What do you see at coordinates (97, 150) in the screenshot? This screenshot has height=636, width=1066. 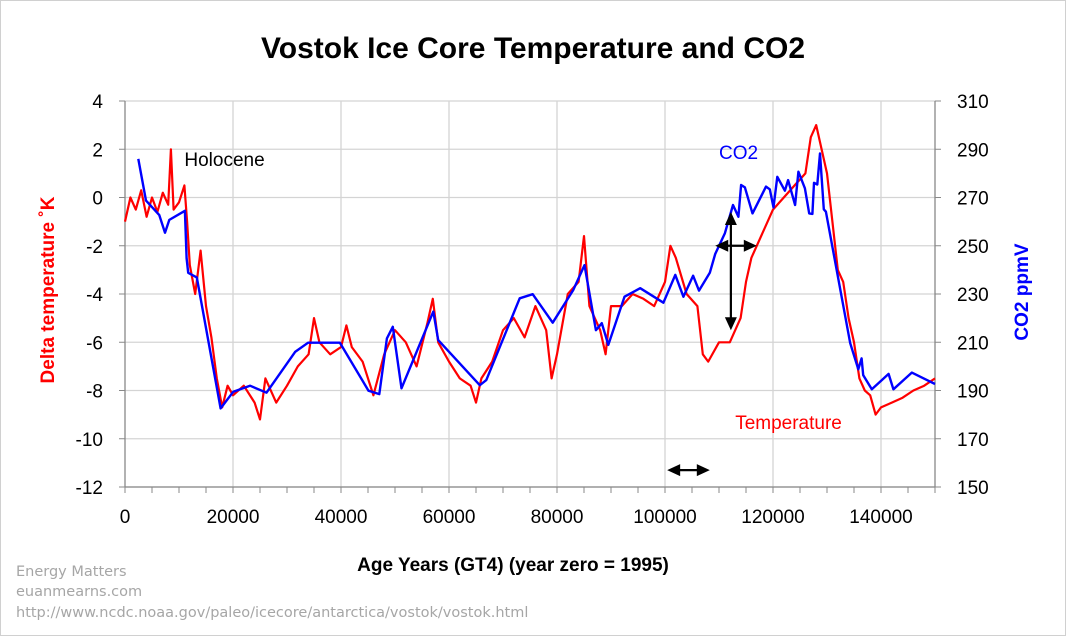 I see `y-left-tick-label: 2` at bounding box center [97, 150].